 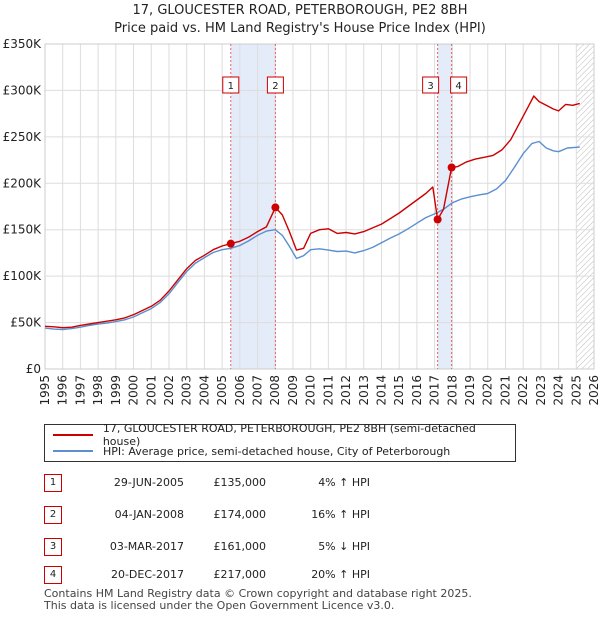 What do you see at coordinates (146, 546) in the screenshot?
I see `transaction-date: 03-MAR-2017` at bounding box center [146, 546].